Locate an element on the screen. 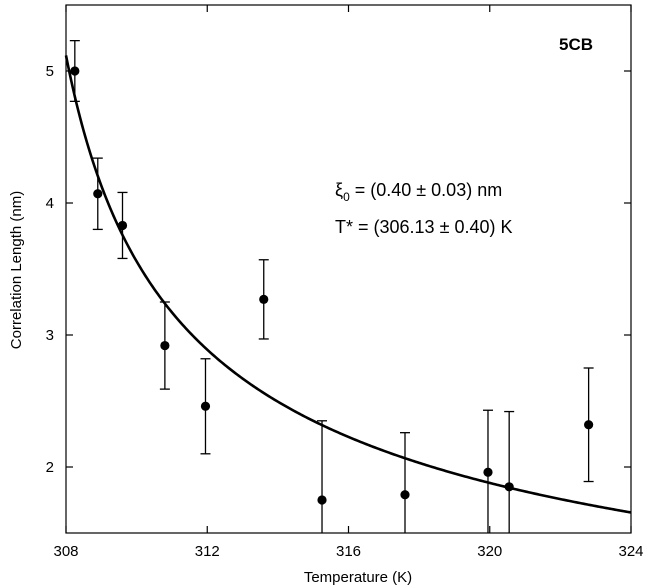  xi-subscript: 0 is located at coordinates (346, 197).